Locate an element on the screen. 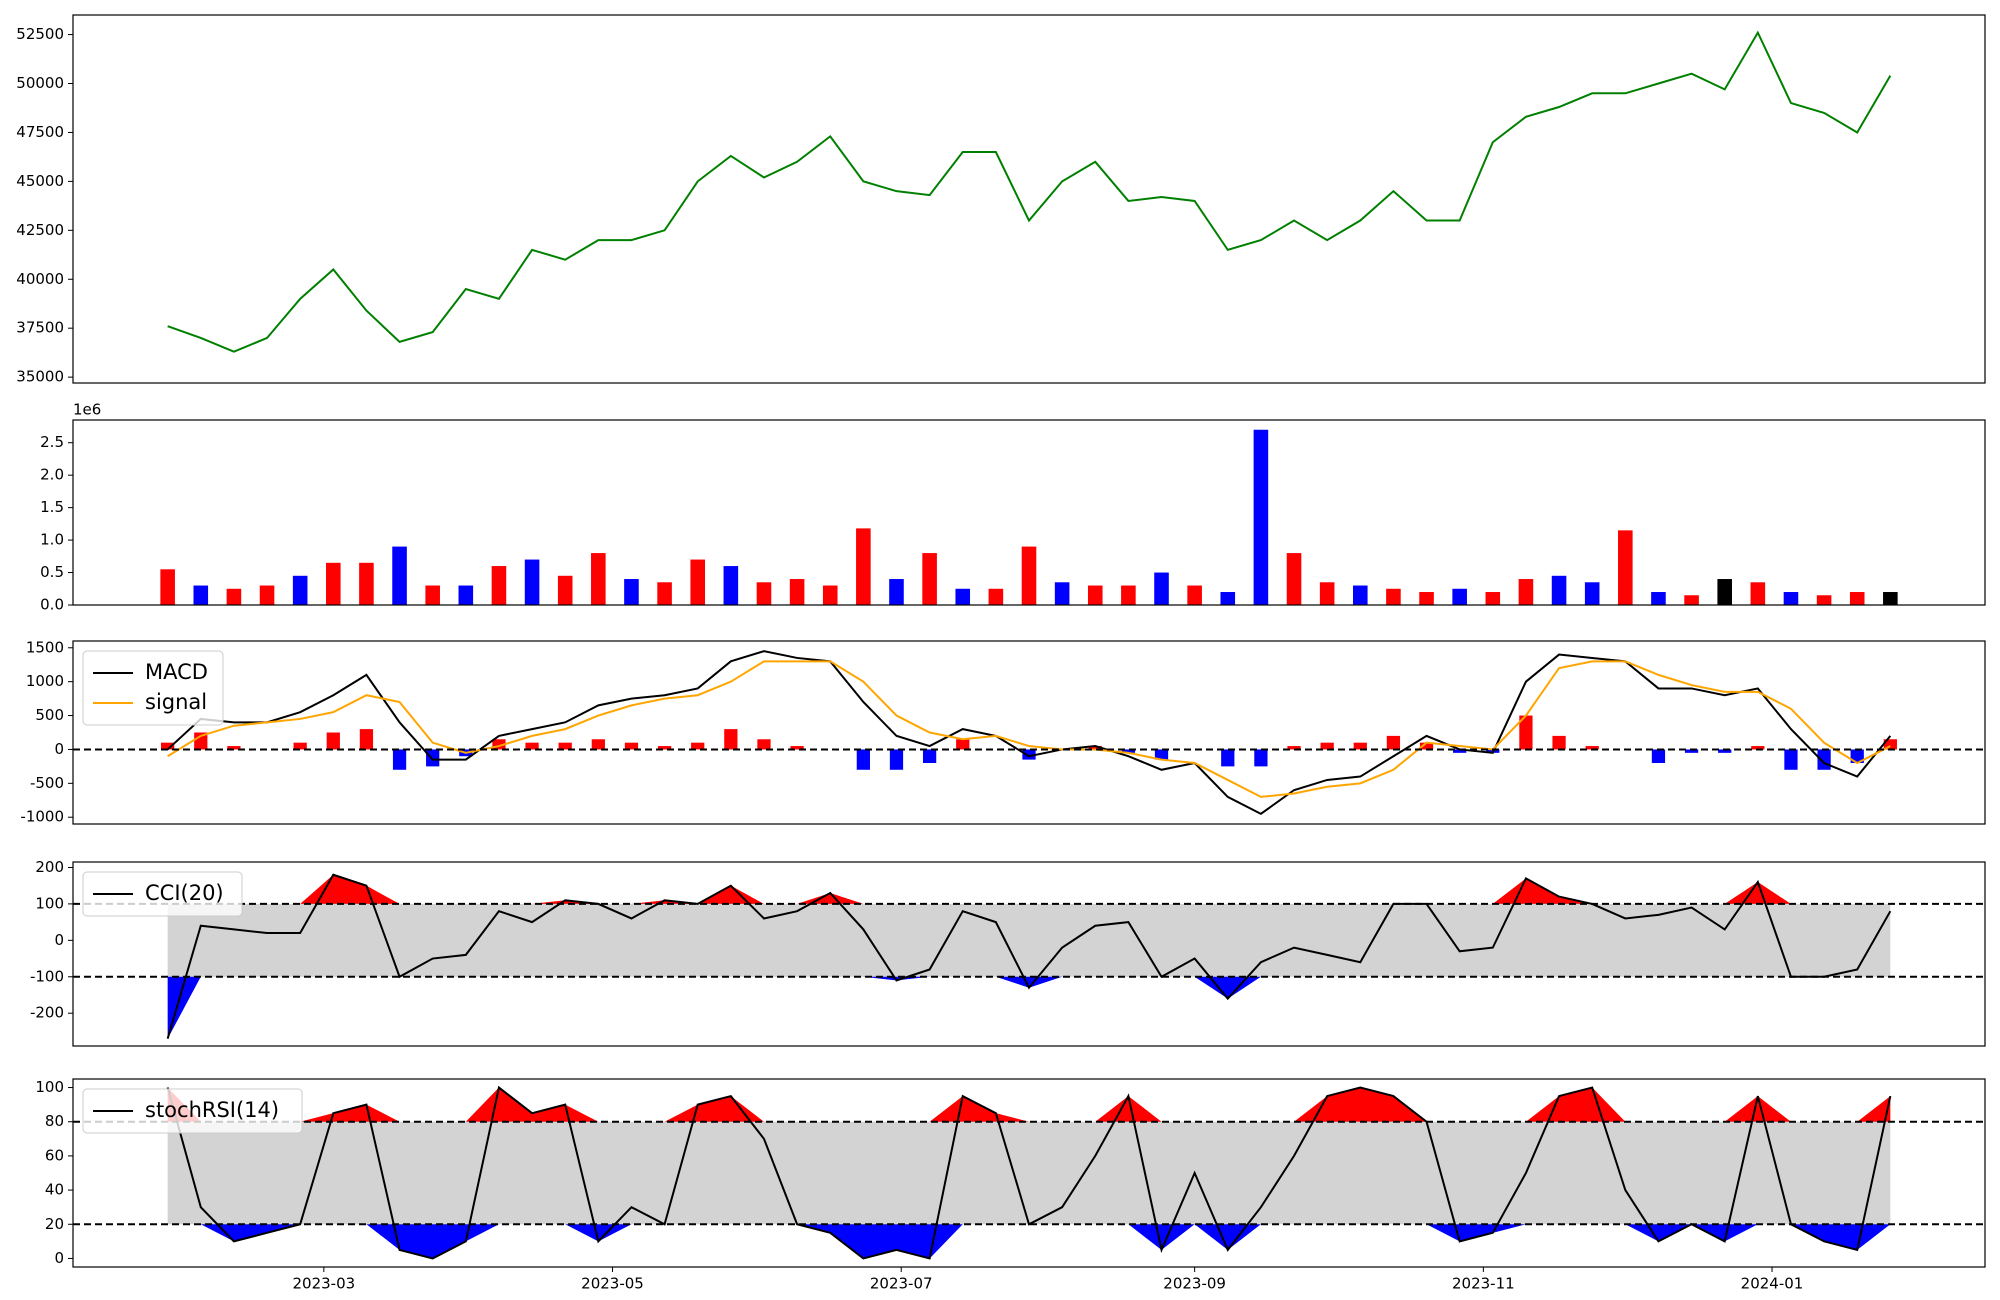 Image resolution: width=2000 pixels, height=1300 pixels. y-tick-label: 1000 is located at coordinates (45, 681).